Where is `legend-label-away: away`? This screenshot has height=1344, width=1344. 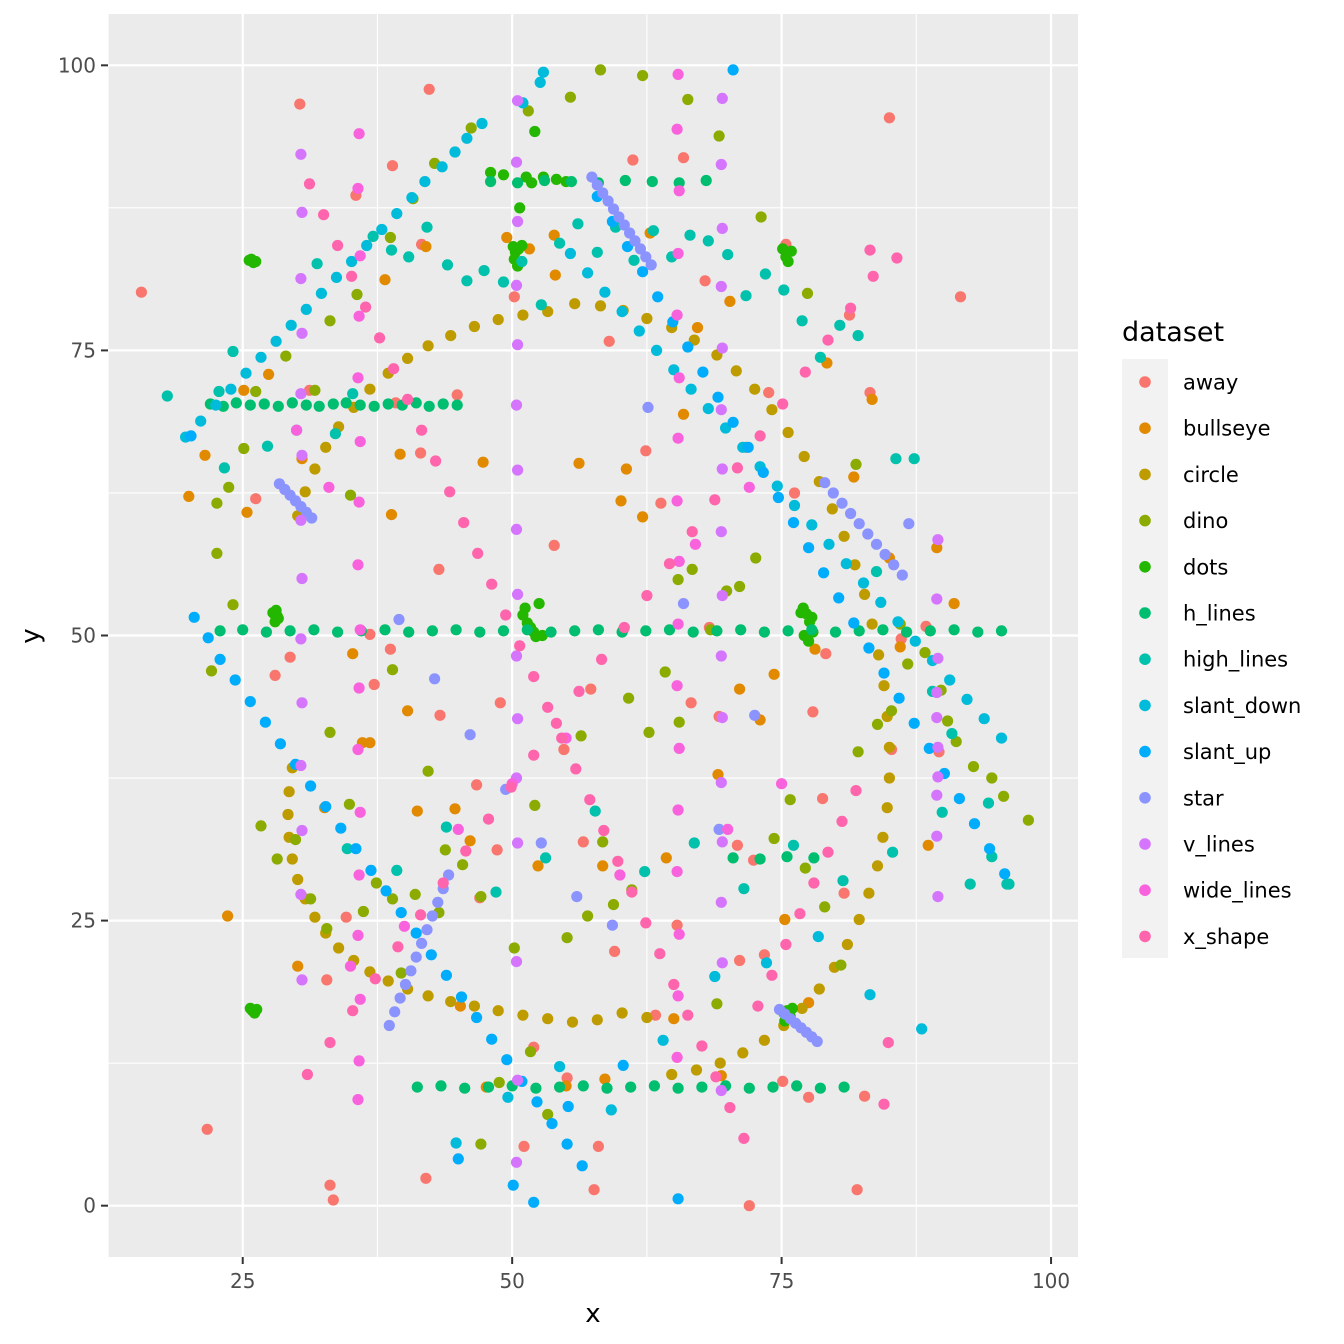 legend-label-away: away is located at coordinates (1210, 383).